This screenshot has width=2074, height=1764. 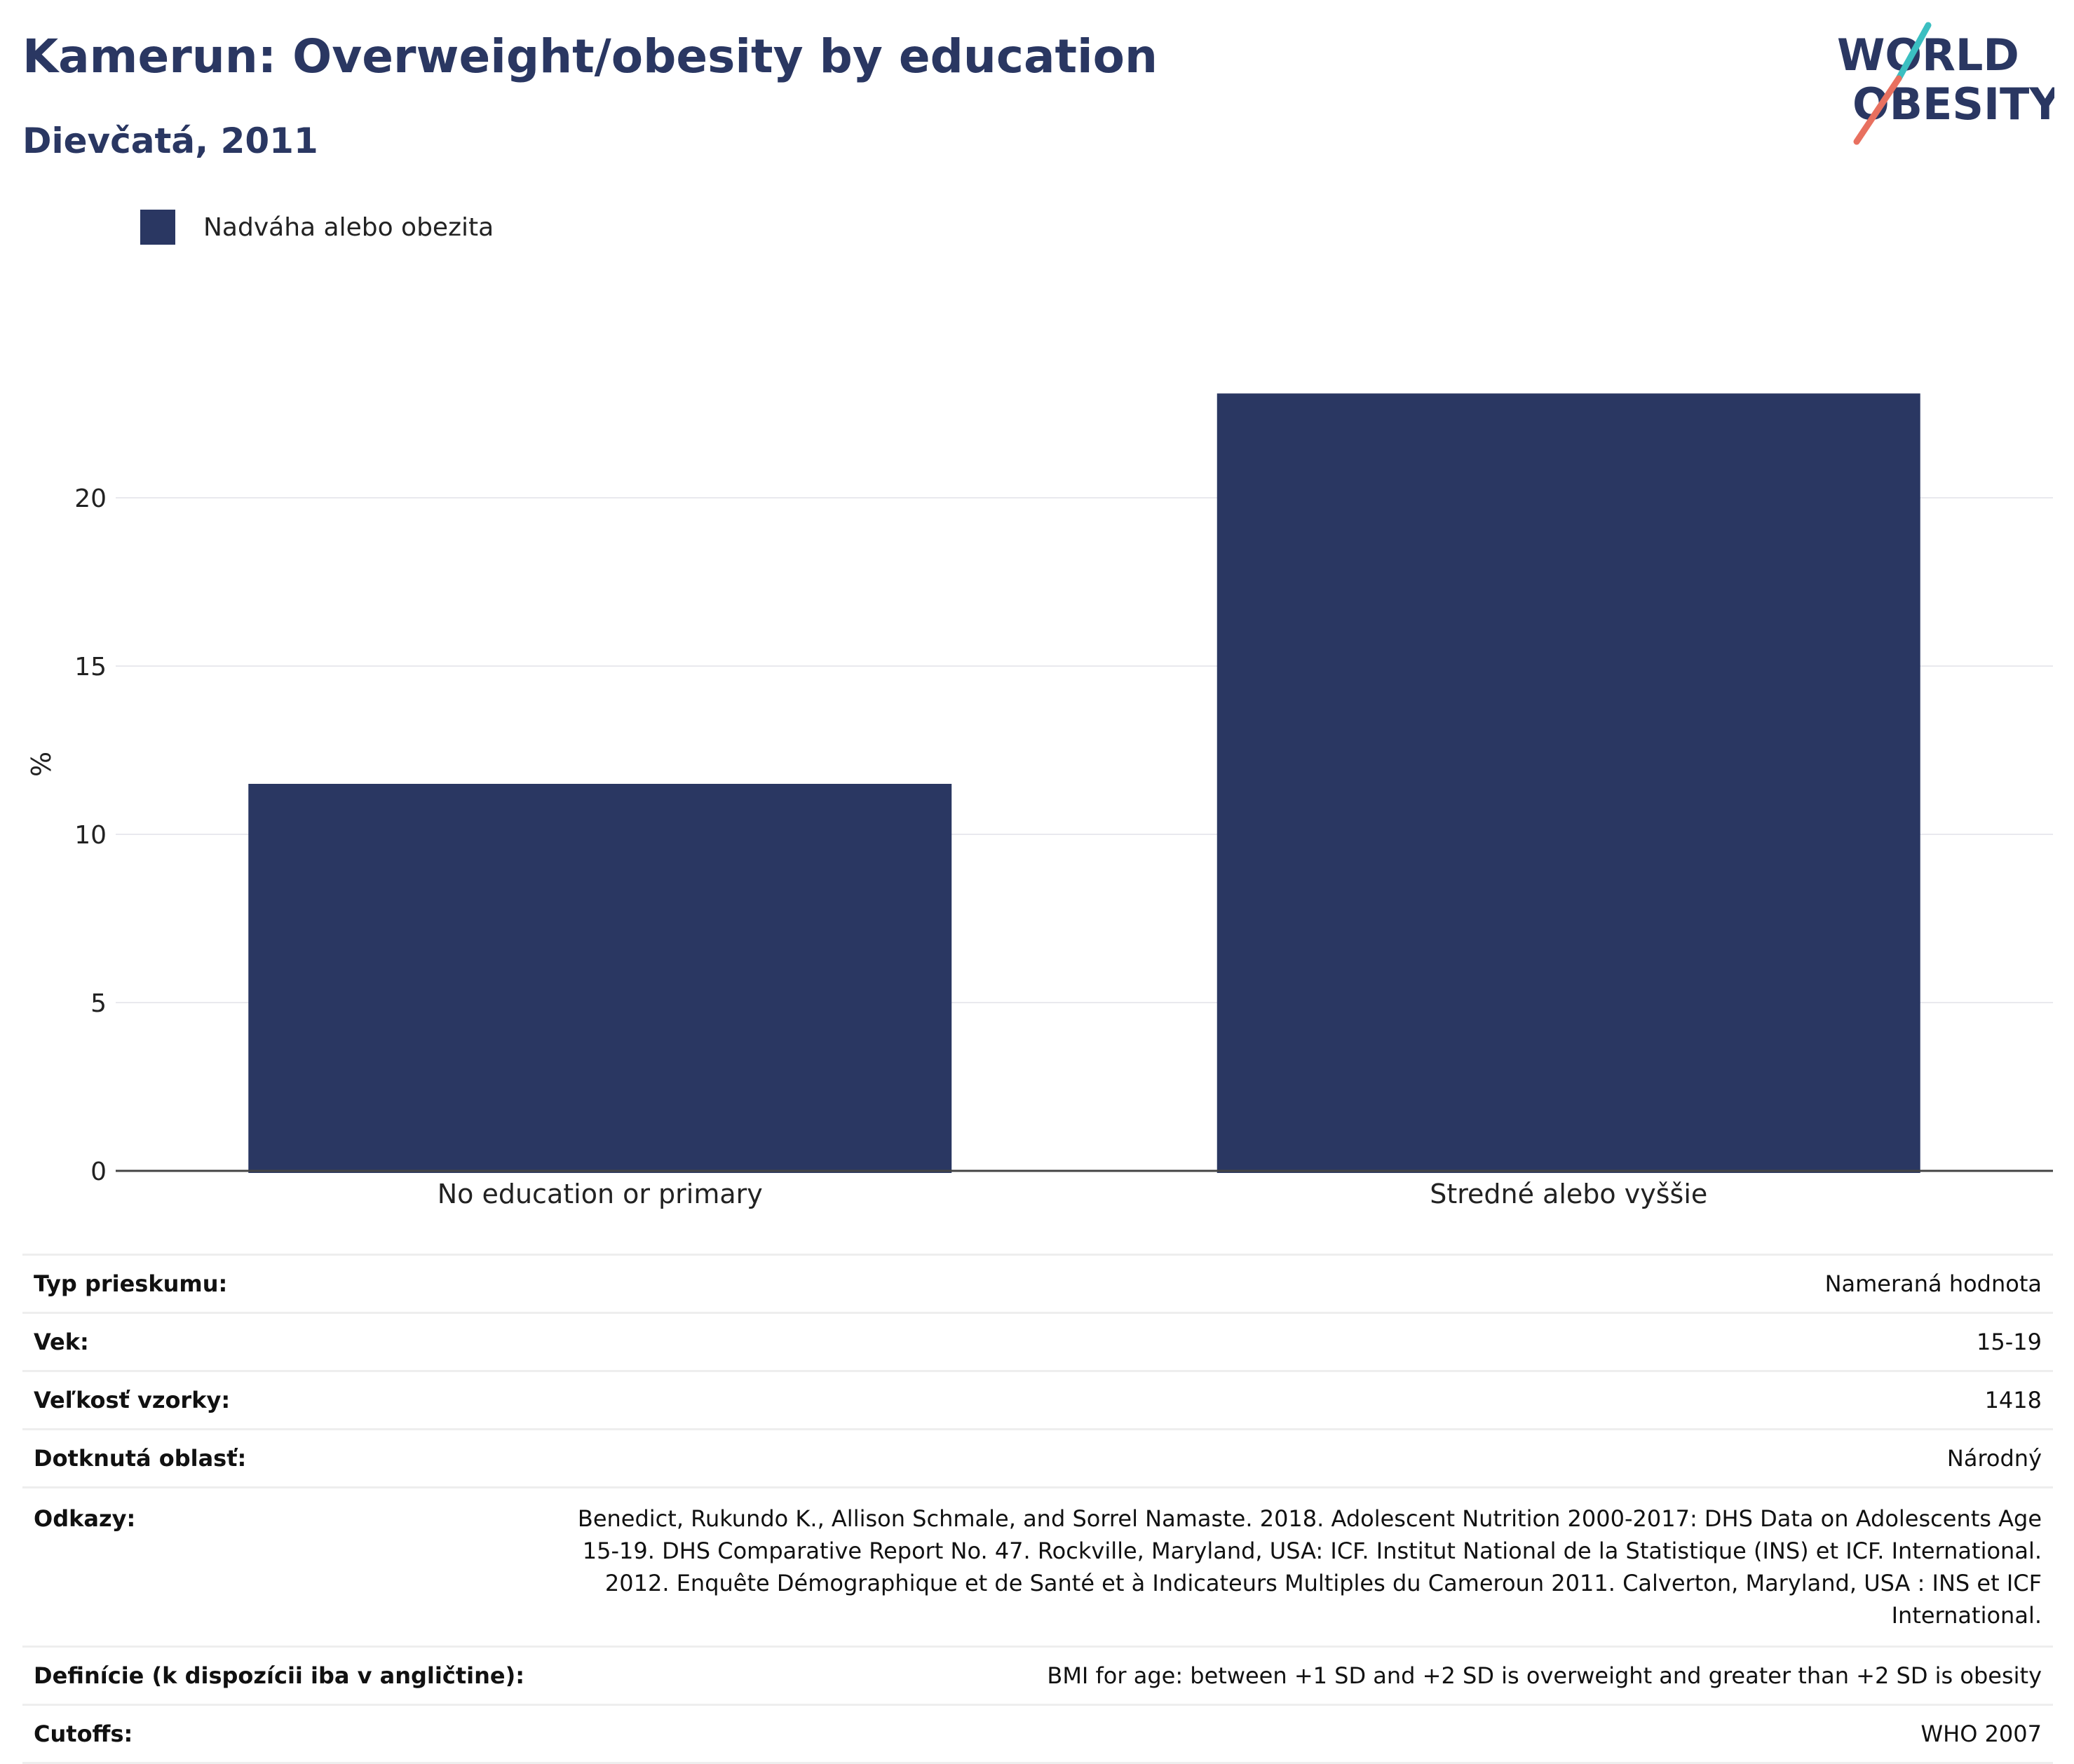 I want to click on chart-subtitle: Dievčatá, 2011, so click(x=170, y=141).